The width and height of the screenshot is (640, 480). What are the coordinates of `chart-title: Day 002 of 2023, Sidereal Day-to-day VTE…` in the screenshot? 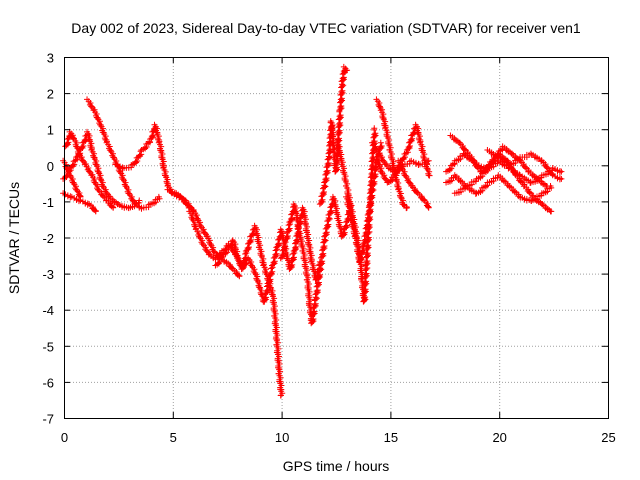 It's located at (326, 28).